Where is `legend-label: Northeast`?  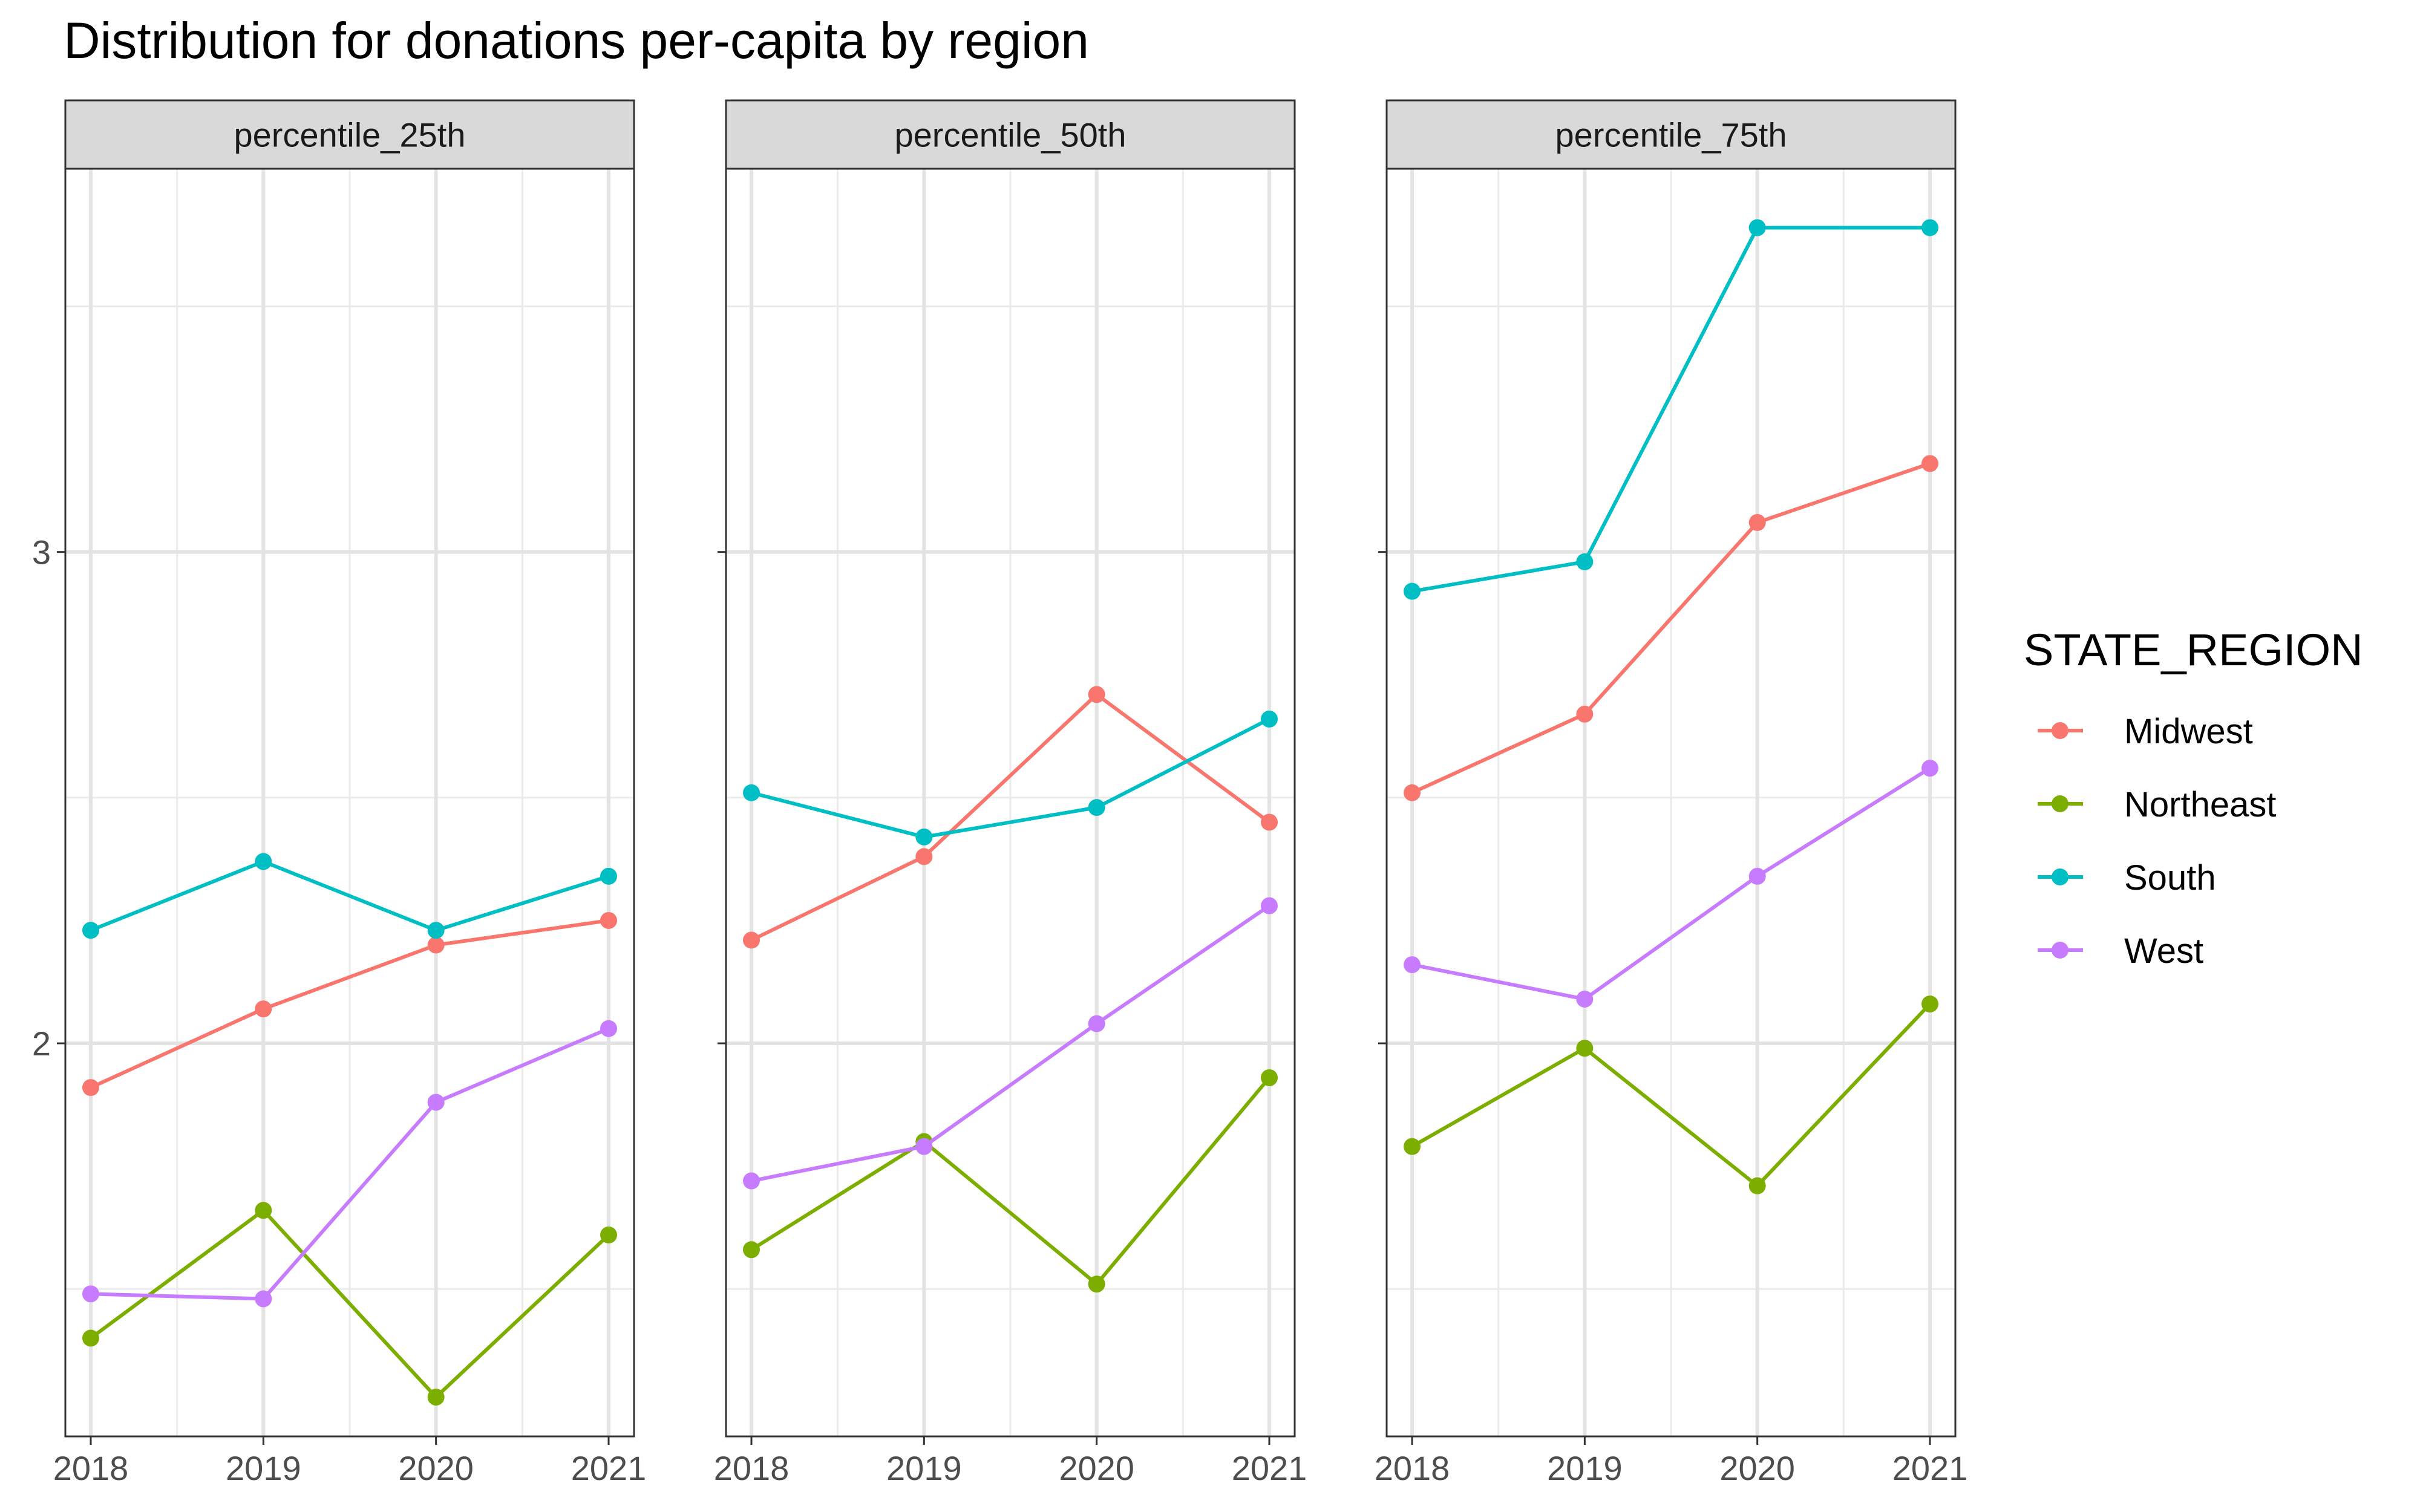 legend-label: Northeast is located at coordinates (2200, 804).